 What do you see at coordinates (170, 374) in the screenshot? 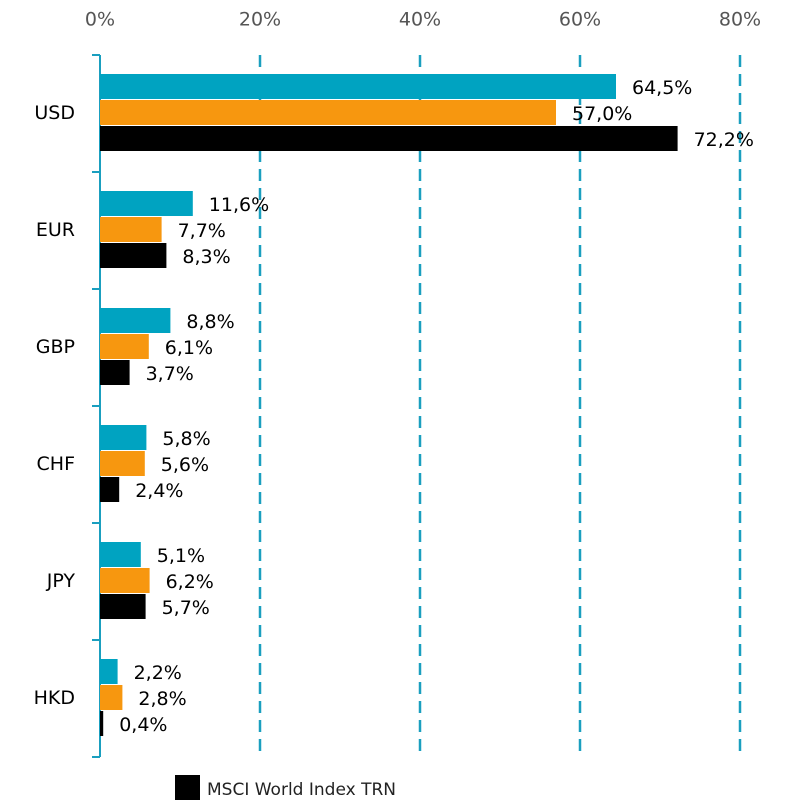
I see `value-label: 3,7%` at bounding box center [170, 374].